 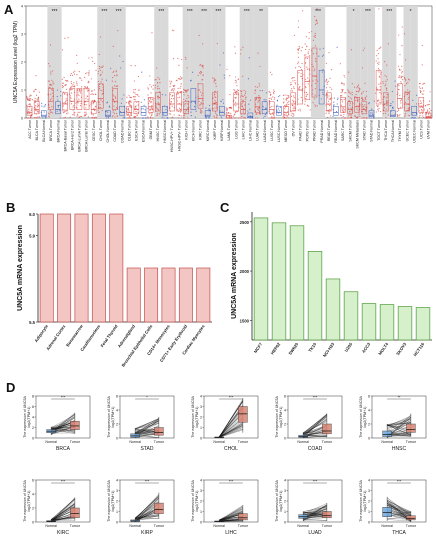 What do you see at coordinates (369, 424) in the screenshot?
I see `y-tick-label: 2` at bounding box center [369, 424].